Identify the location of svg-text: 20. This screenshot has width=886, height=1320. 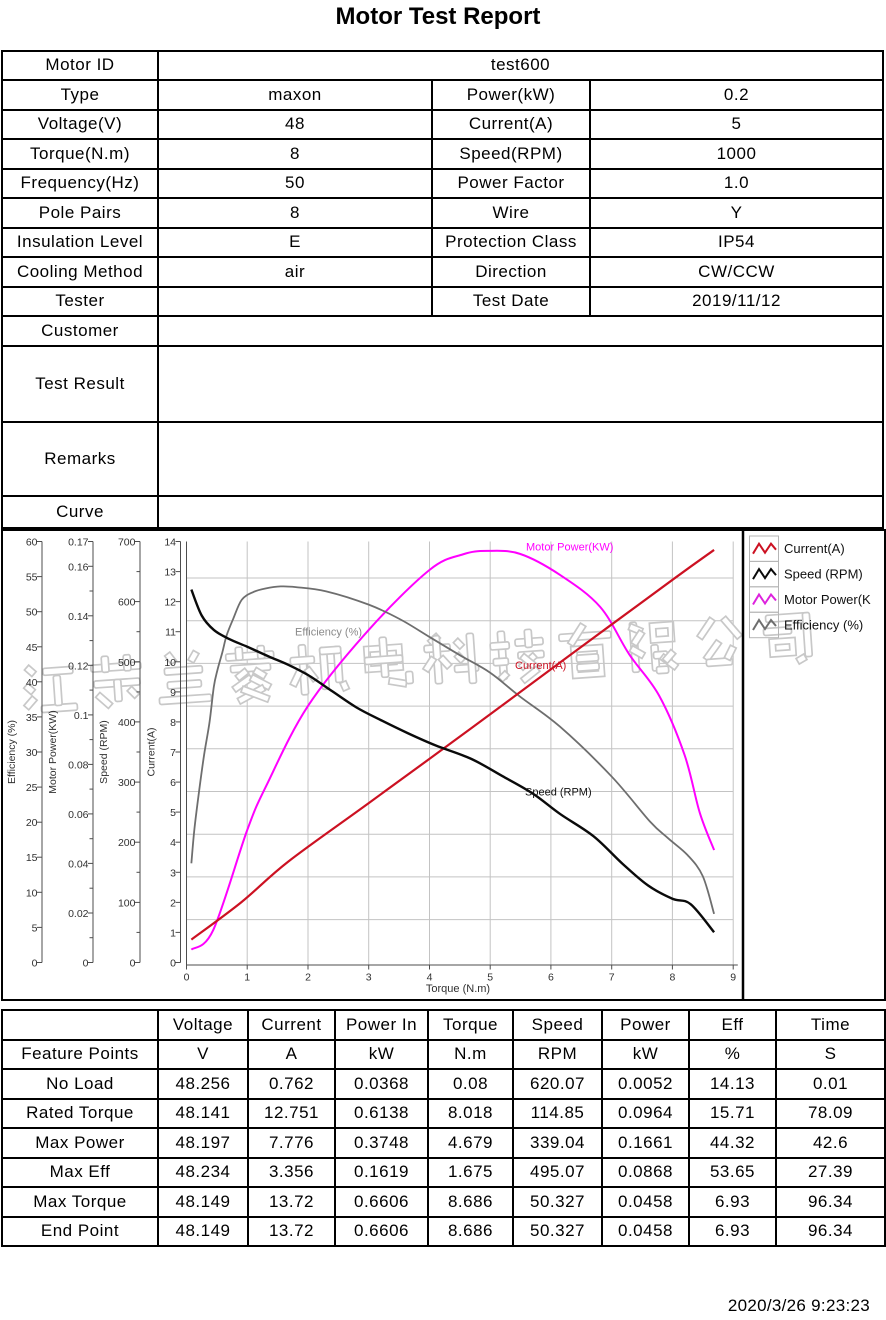
(32, 823).